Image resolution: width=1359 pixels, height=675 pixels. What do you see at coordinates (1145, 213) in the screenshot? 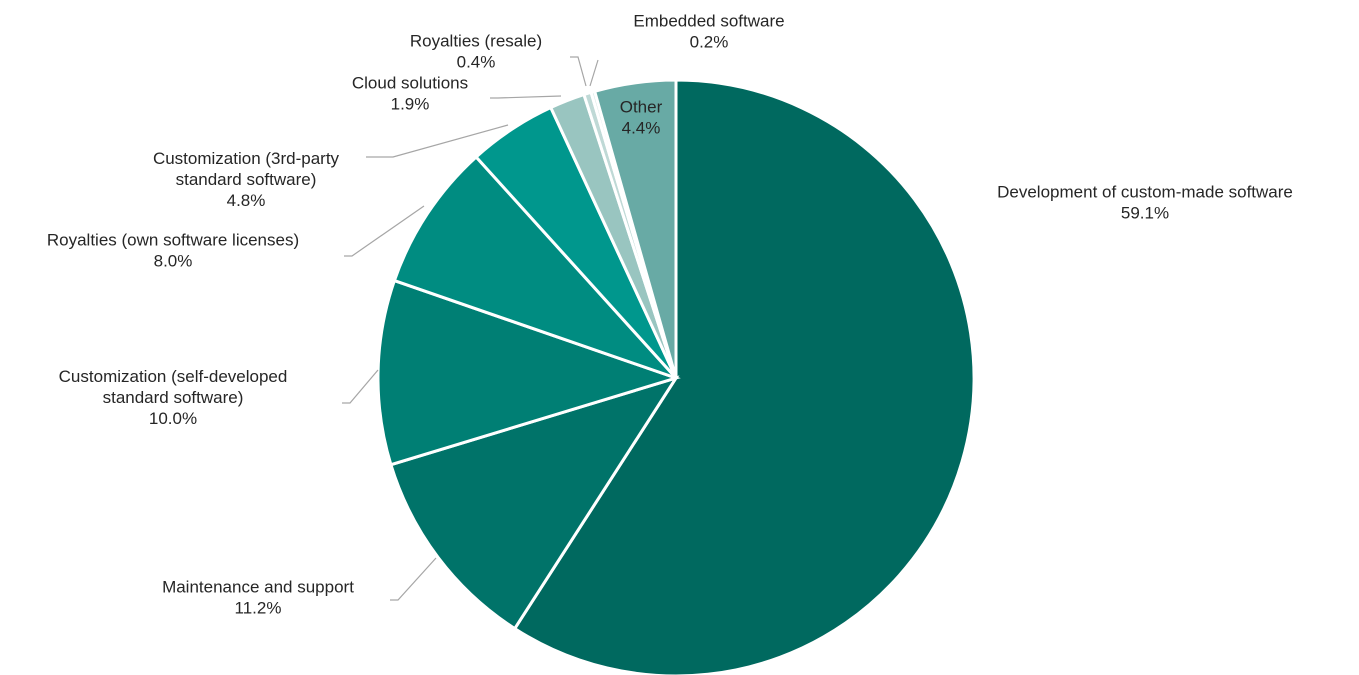
I see `slice-value-label: 59.1%` at bounding box center [1145, 213].